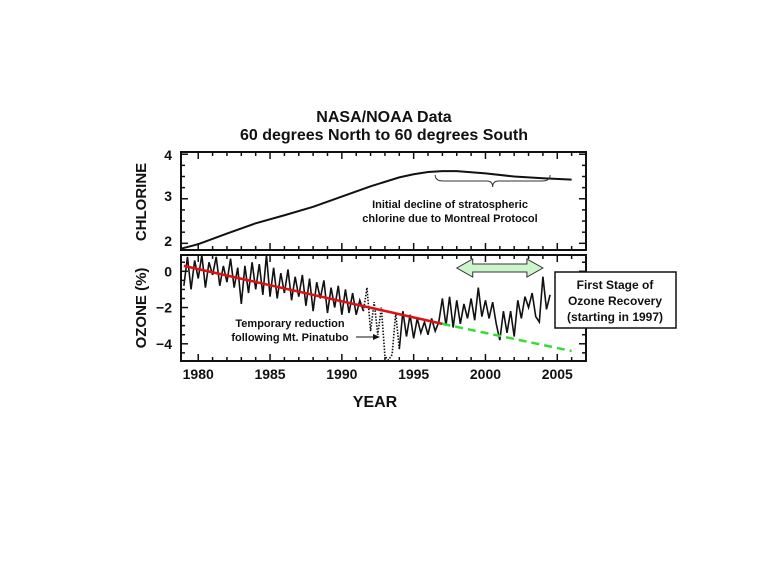  I want to click on chlorine-plot-frame, so click(383, 201).